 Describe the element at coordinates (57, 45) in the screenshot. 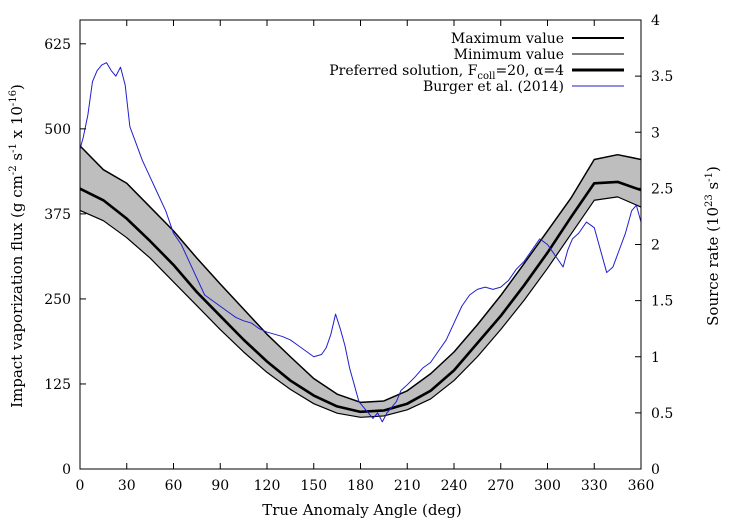

I see `y-left-tick-label: 625` at that location.